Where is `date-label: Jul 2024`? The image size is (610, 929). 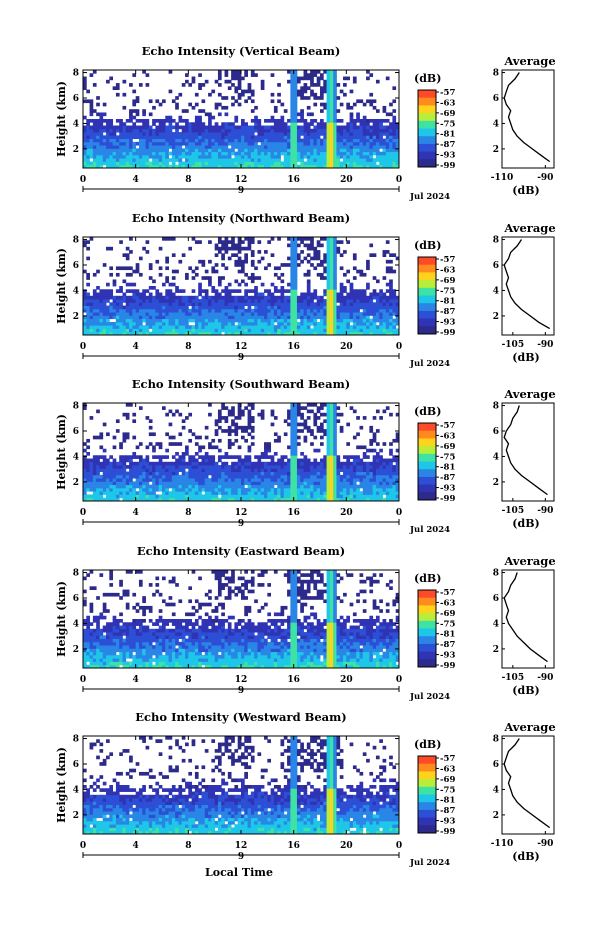 date-label: Jul 2024 is located at coordinates (429, 364).